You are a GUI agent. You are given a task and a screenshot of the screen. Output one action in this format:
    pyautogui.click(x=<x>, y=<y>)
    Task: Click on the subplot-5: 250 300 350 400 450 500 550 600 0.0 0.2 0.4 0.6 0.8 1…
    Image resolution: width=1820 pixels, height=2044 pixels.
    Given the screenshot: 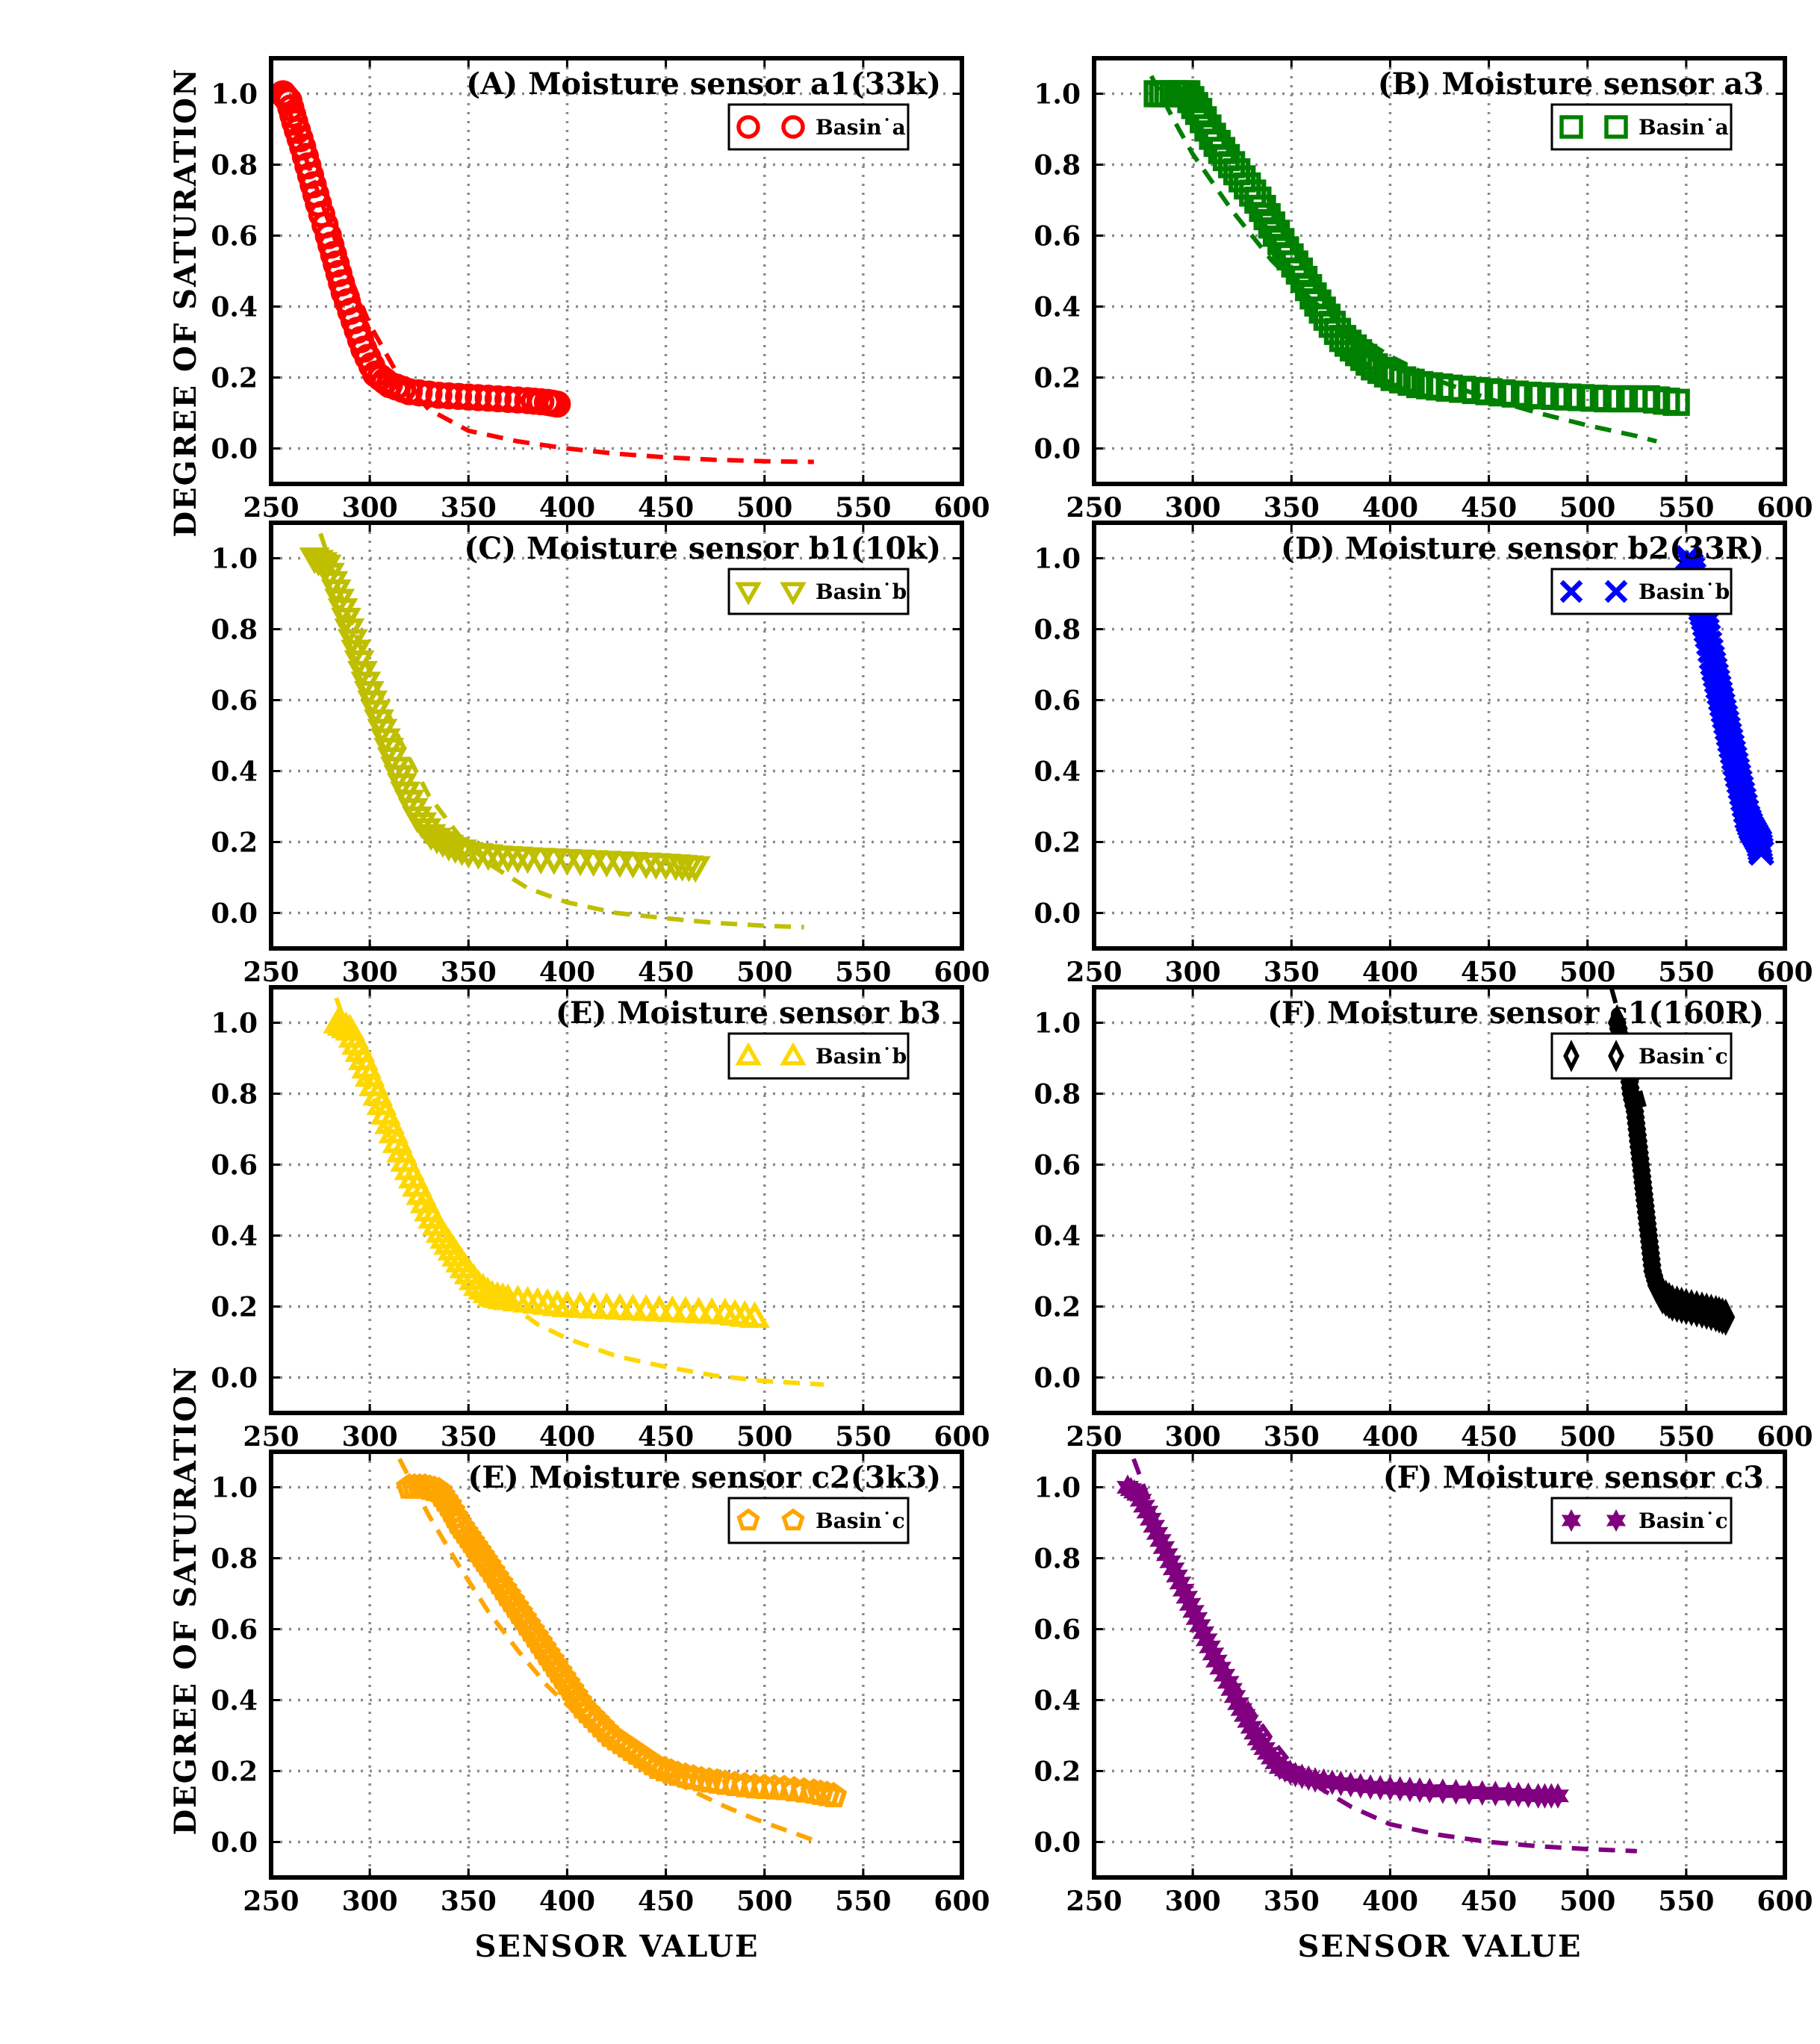 What is the action you would take?
    pyautogui.click(x=600, y=1219)
    